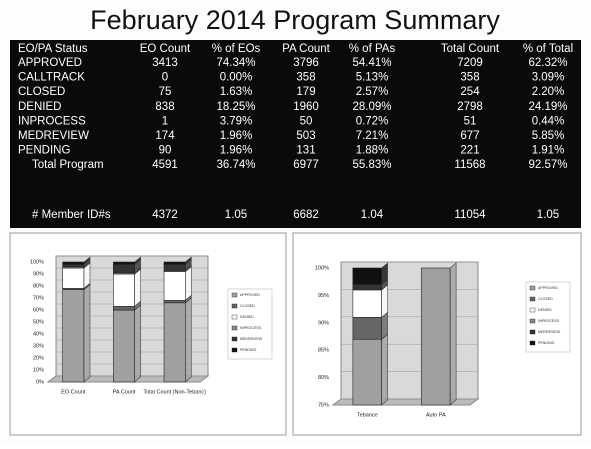 This screenshot has width=591, height=449. Describe the element at coordinates (436, 415) in the screenshot. I see `x-tick-label: Auto PA` at that location.